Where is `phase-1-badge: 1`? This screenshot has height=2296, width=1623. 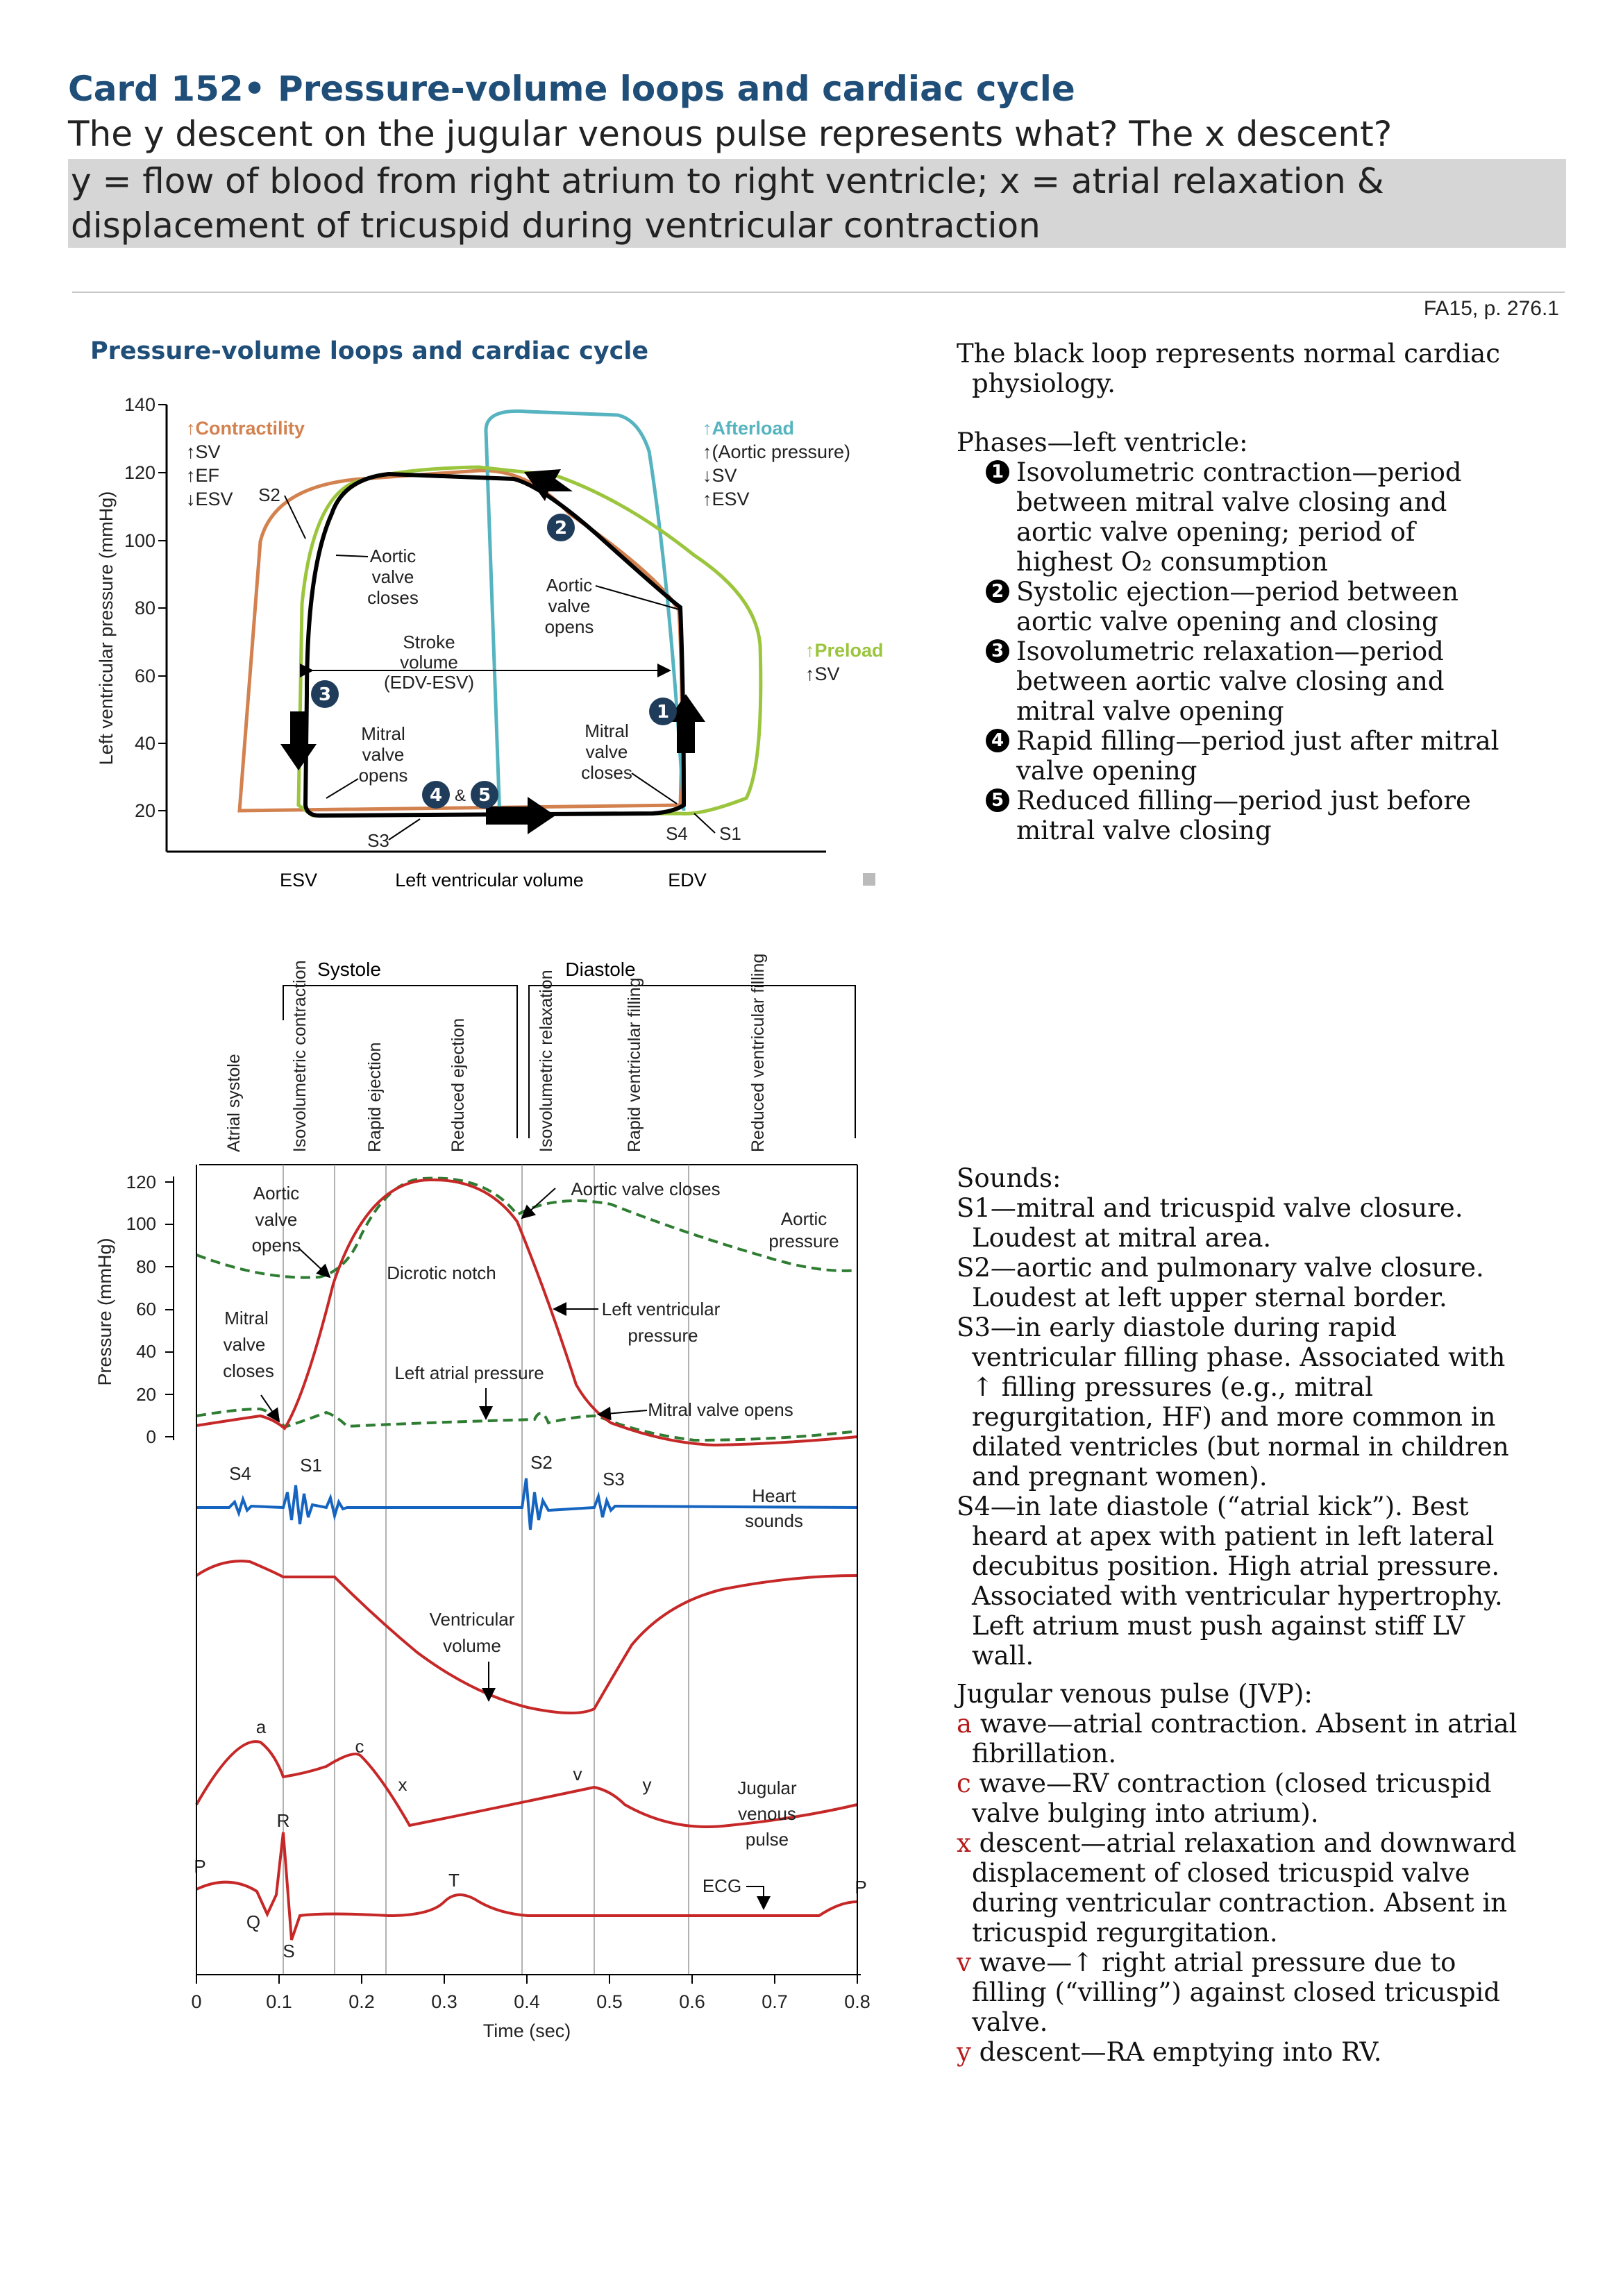
phase-1-badge: 1 is located at coordinates (663, 713).